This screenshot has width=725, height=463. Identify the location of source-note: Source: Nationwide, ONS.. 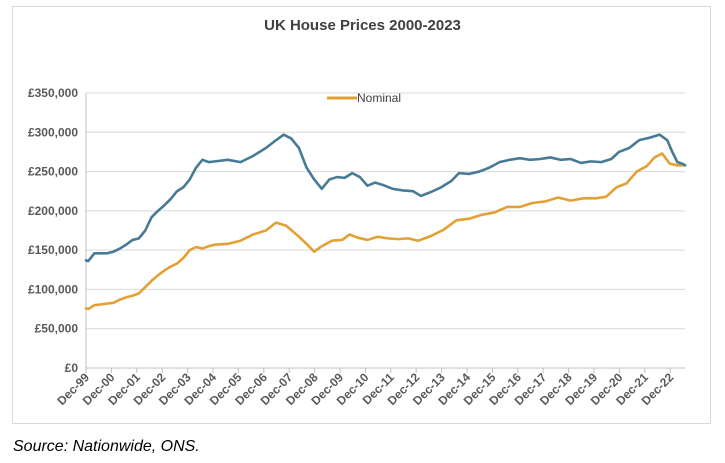
(106, 446).